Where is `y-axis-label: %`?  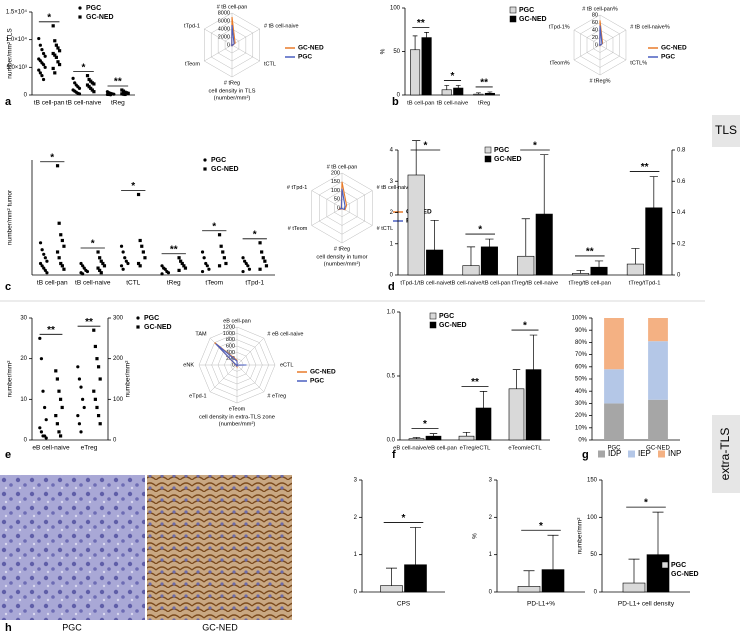
y-axis-label: % is located at coordinates (475, 536).